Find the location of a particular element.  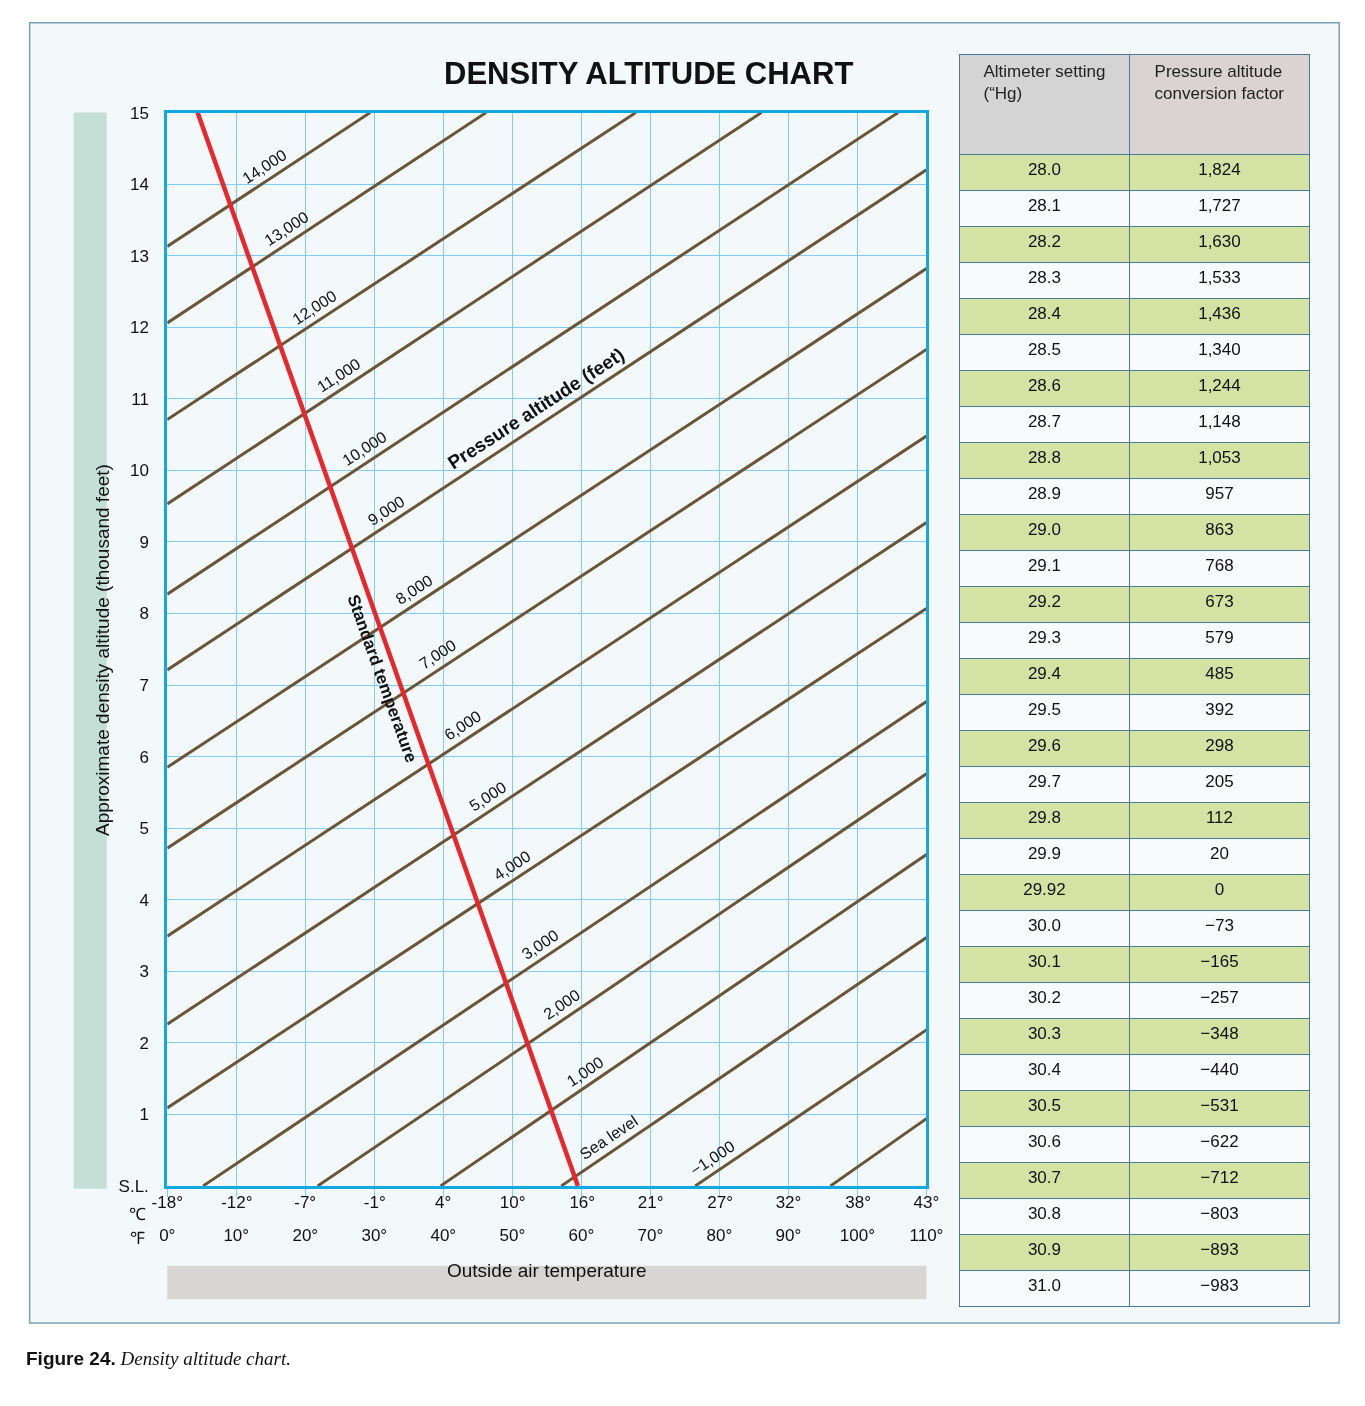

data-label: 1,053 is located at coordinates (1219, 458).